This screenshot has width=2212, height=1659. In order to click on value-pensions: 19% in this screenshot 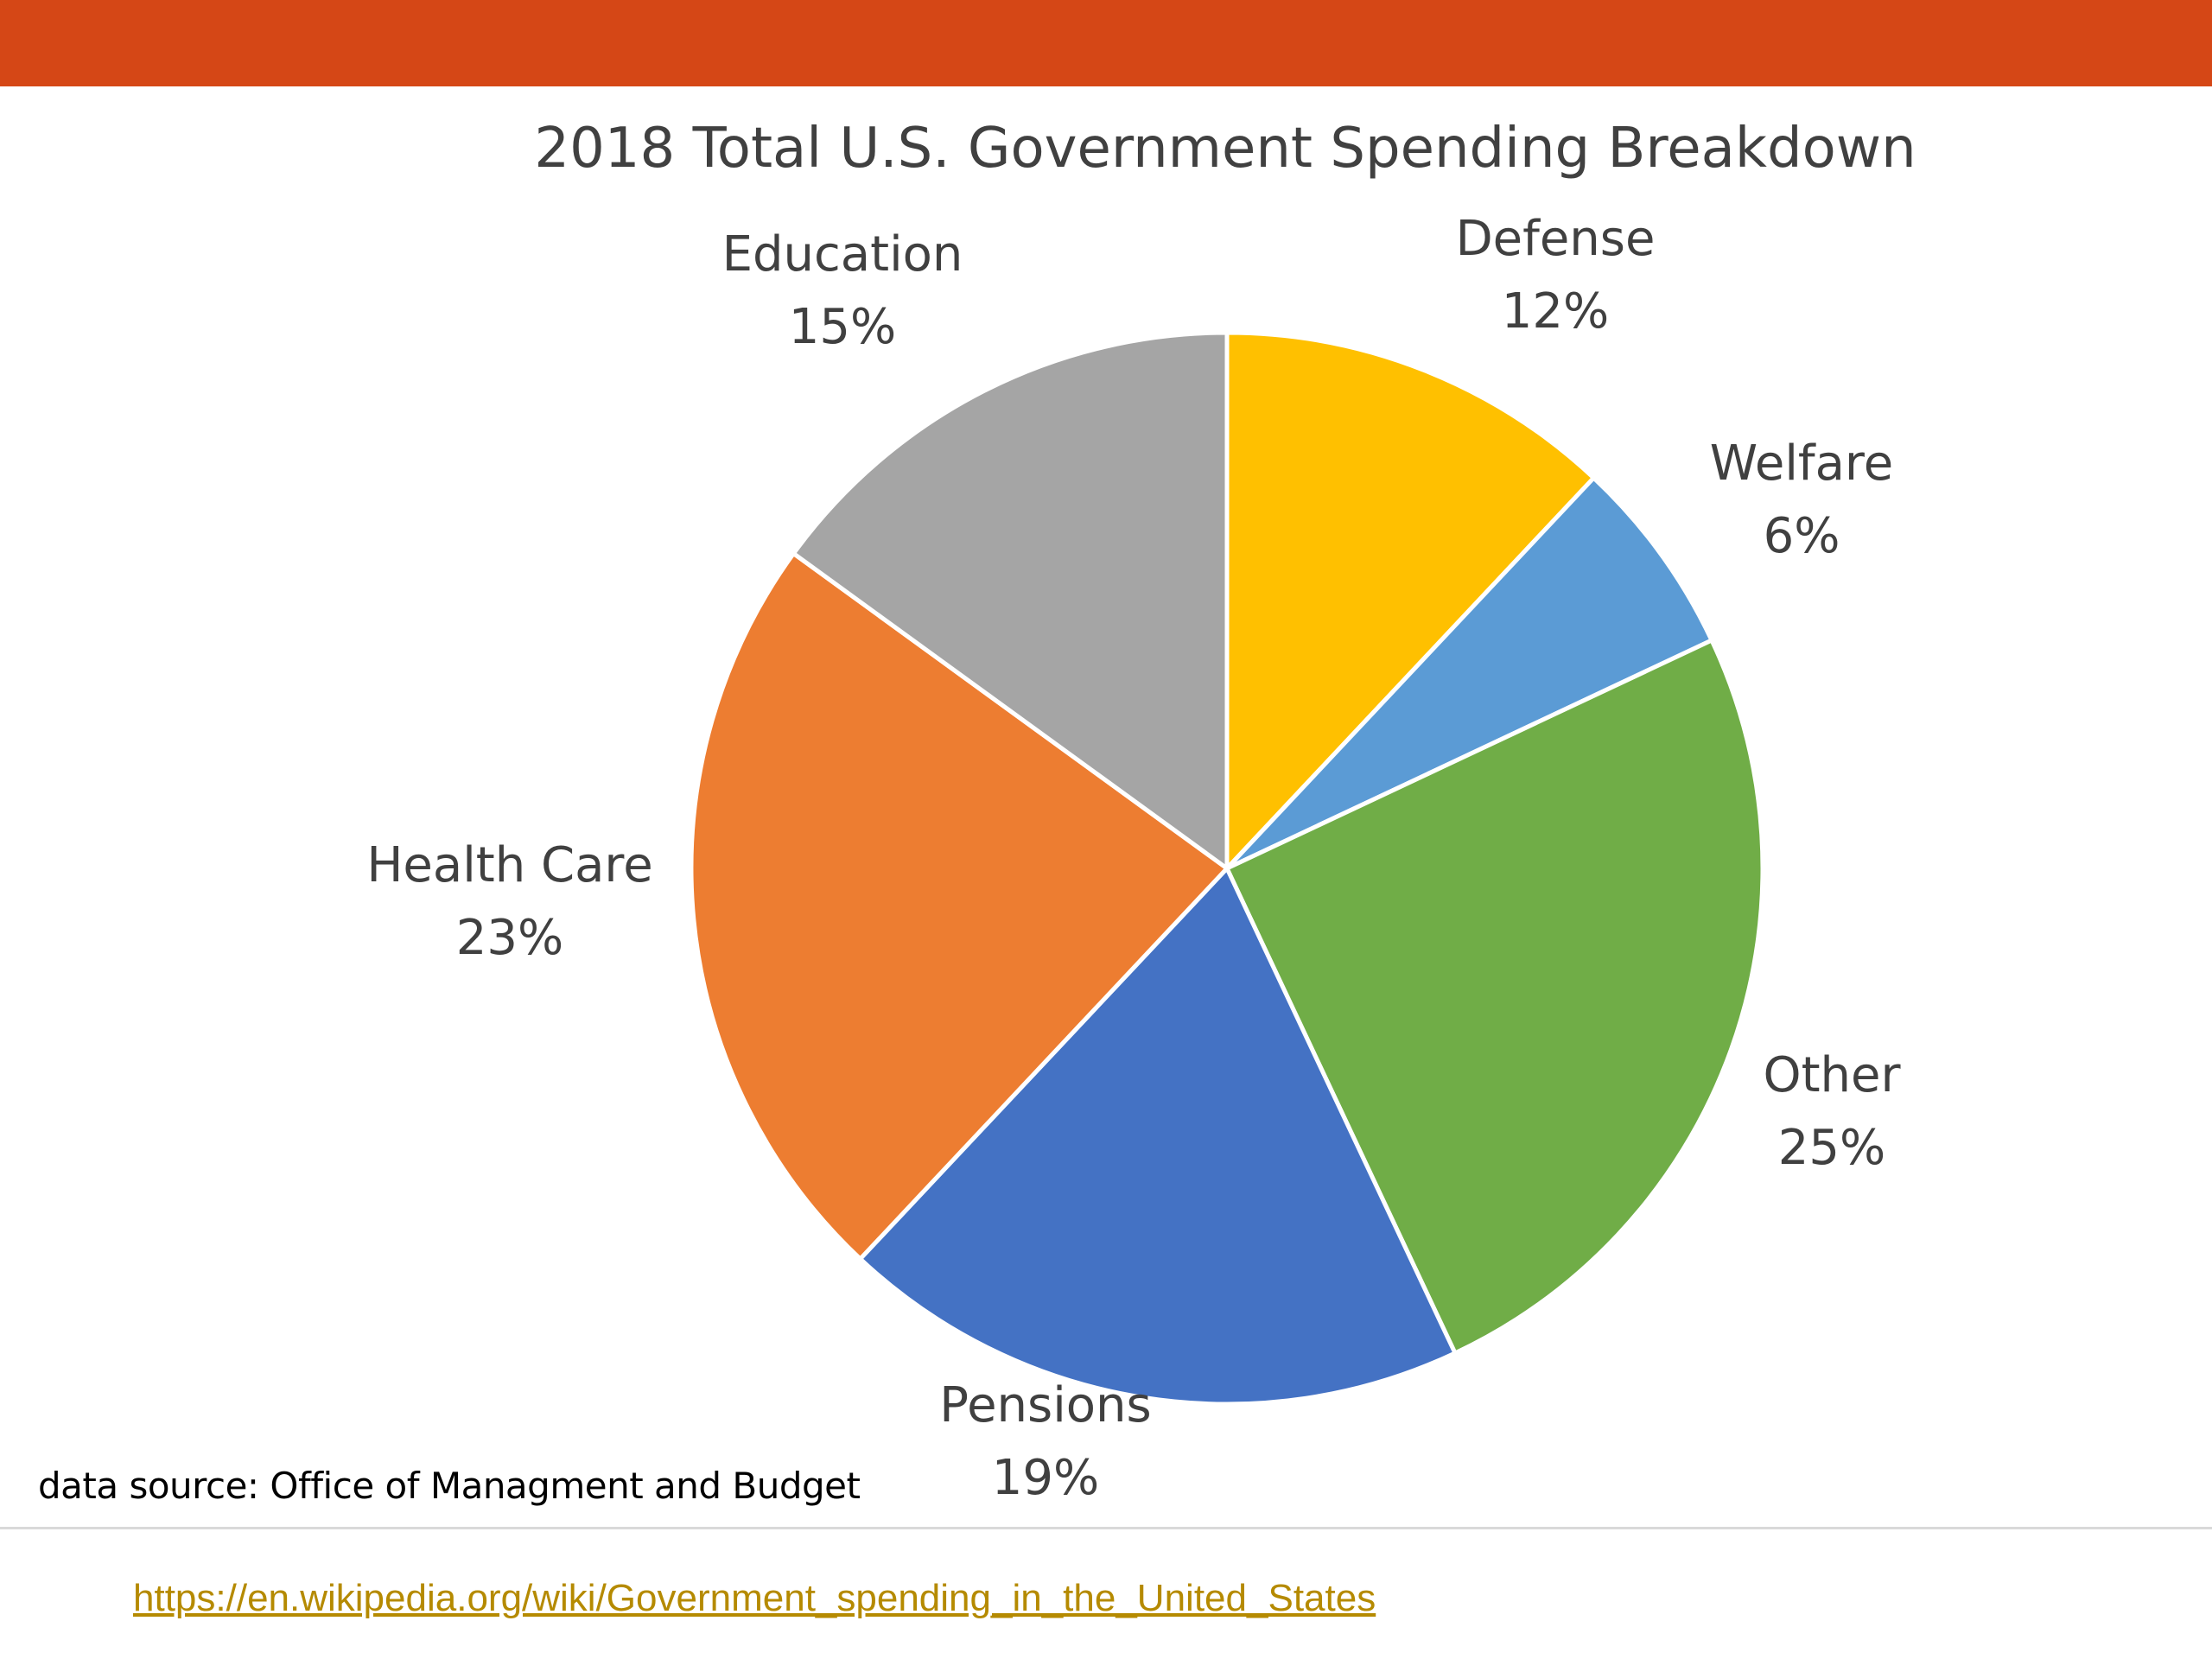, I will do `click(1045, 1478)`.